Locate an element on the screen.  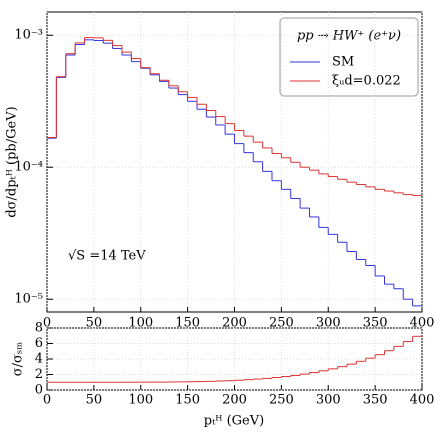
legend-label: SM is located at coordinates (343, 62).